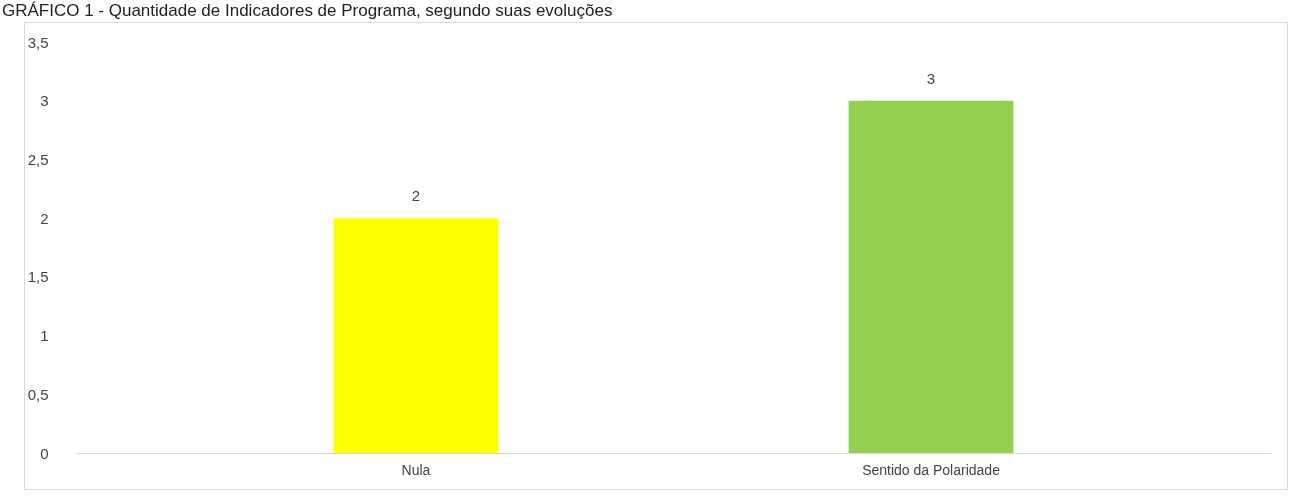 This screenshot has width=1292, height=496. What do you see at coordinates (38, 42) in the screenshot?
I see `y-tick-label: 3,5` at bounding box center [38, 42].